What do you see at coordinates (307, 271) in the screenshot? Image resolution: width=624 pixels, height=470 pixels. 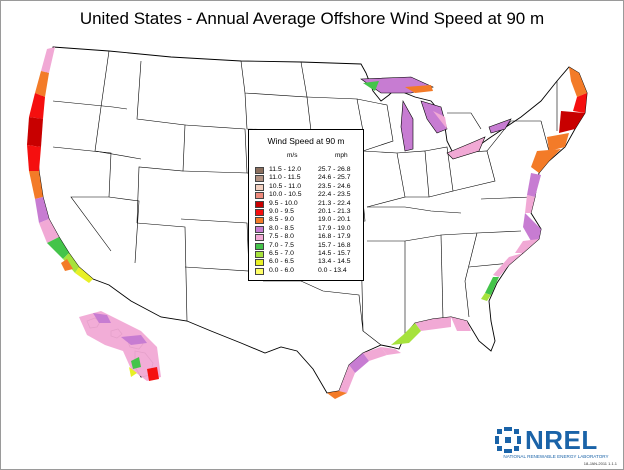 I see `legend-row: 0.0 - 6.0 0.0 - 13.4` at bounding box center [307, 271].